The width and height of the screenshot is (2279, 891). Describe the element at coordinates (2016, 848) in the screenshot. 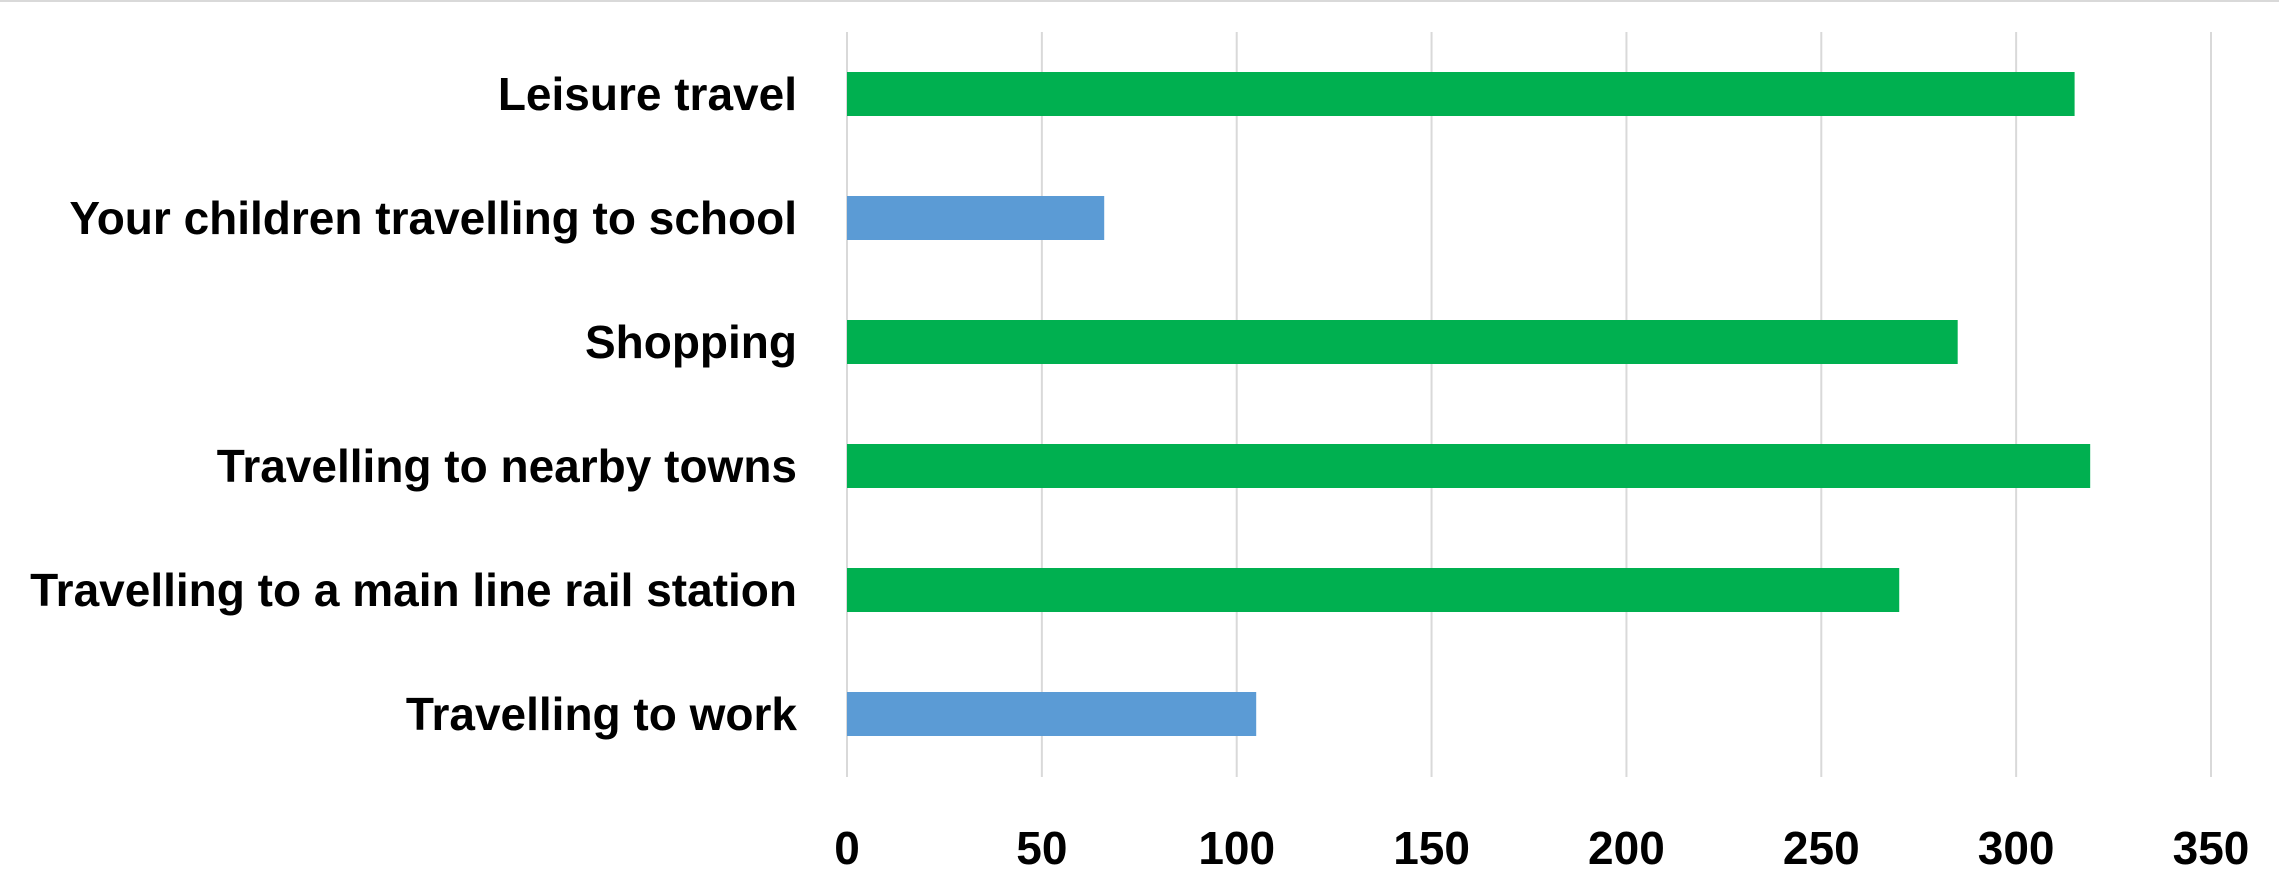

I see `x-tick-label: 300` at that location.